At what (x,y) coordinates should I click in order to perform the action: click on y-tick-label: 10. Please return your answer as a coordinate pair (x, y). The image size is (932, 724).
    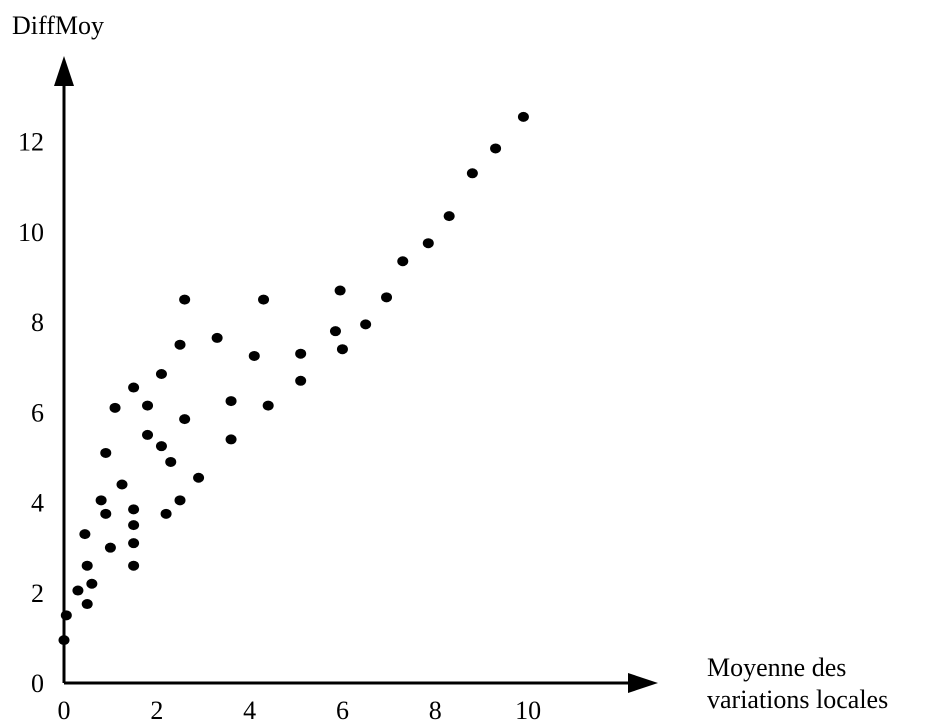
    Looking at the image, I should click on (31, 232).